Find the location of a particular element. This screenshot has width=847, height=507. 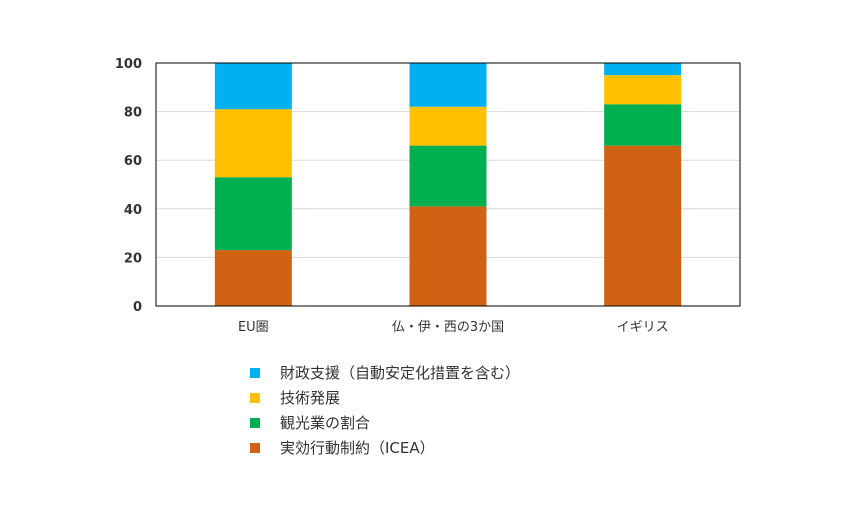

legend-item: 財政支援（自動安定化措置を含む） is located at coordinates (385, 372).